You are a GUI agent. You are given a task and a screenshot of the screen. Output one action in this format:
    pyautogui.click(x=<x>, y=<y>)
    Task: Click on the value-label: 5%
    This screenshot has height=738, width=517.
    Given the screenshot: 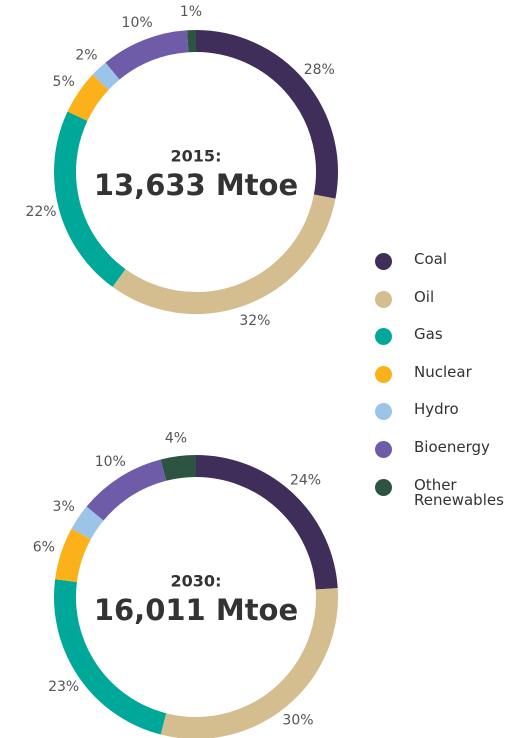 What is the action you would take?
    pyautogui.click(x=64, y=82)
    